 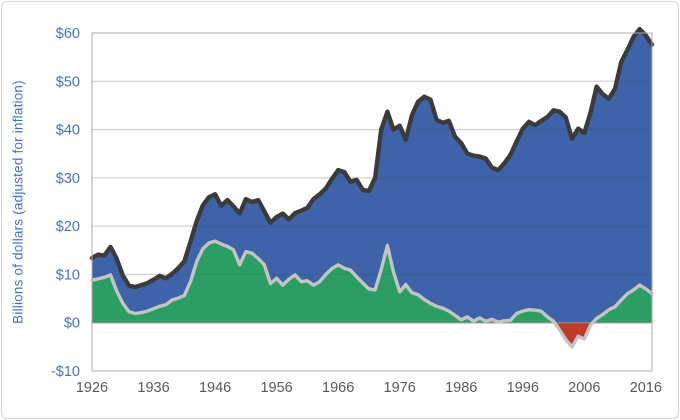 What do you see at coordinates (584, 388) in the screenshot?
I see `x-tick-label: 2006` at bounding box center [584, 388].